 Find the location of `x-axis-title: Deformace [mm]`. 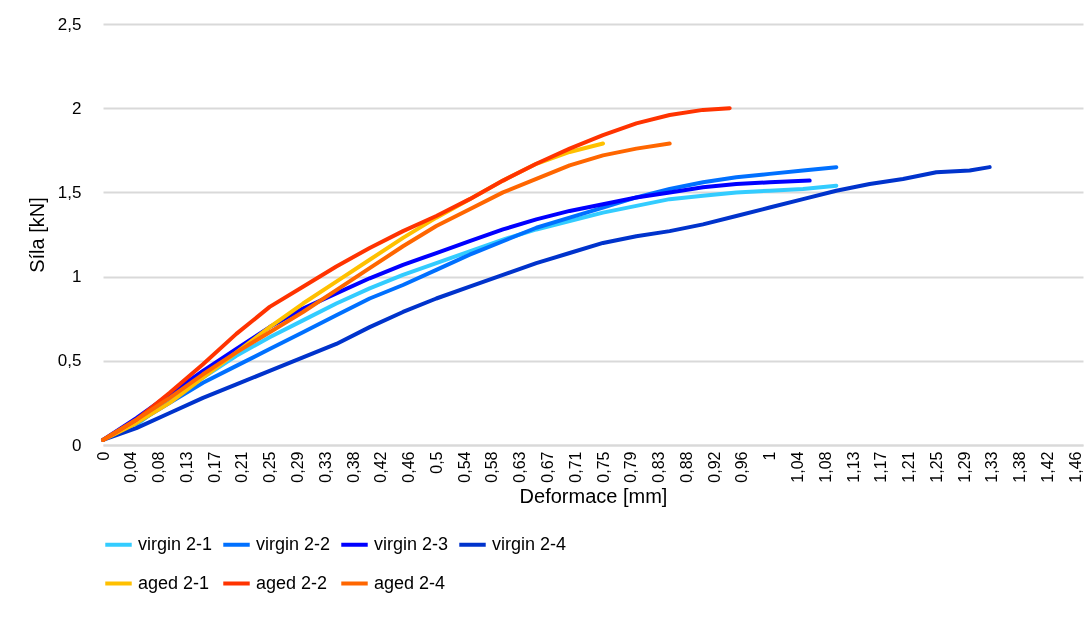

x-axis-title: Deformace [mm] is located at coordinates (593, 495).